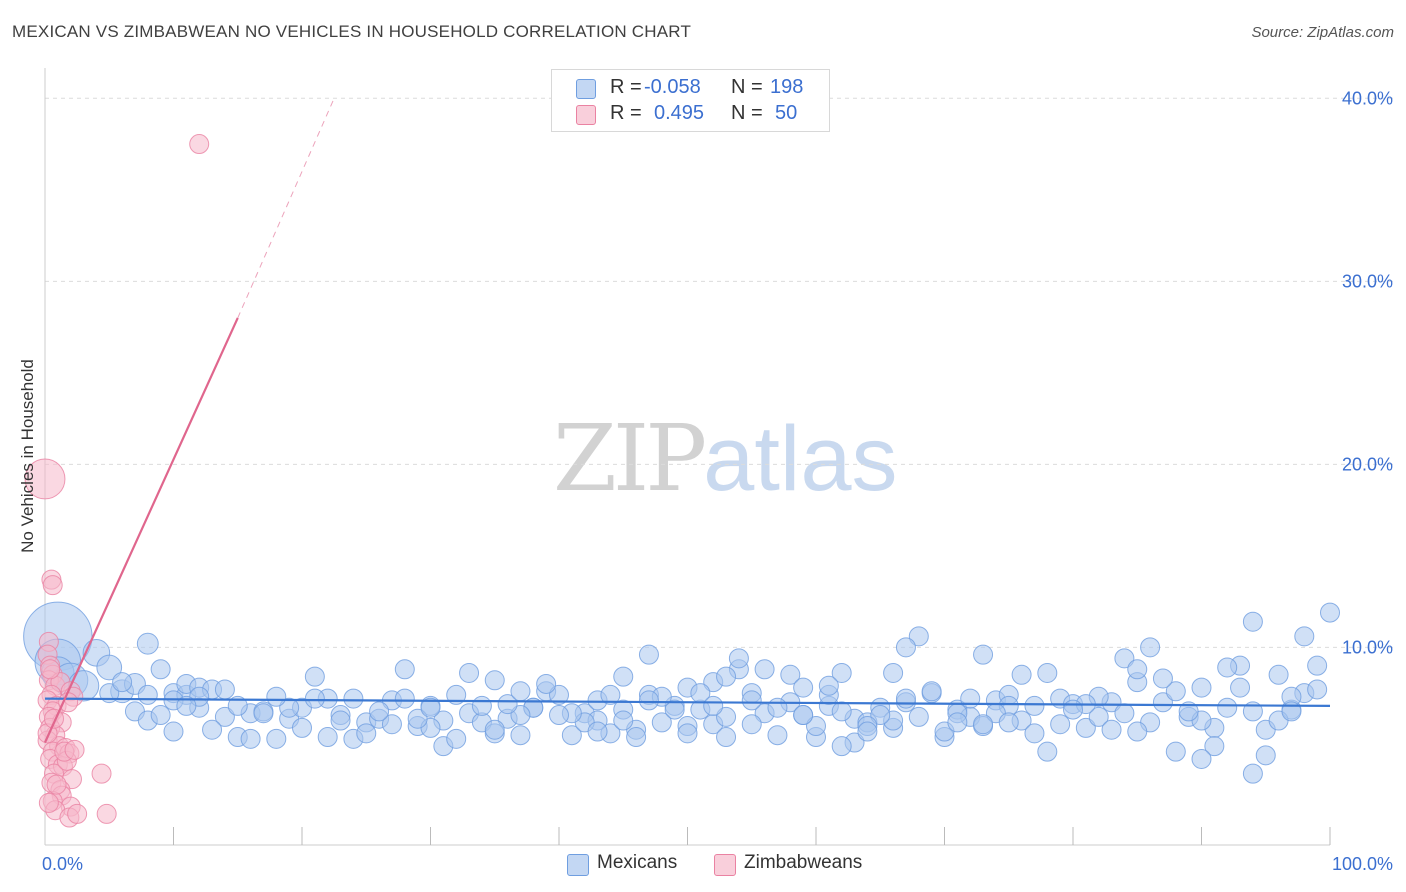 This screenshot has height=892, width=1406. Describe the element at coordinates (672, 87) in the screenshot. I see `legend-r-value: -0.058` at that location.